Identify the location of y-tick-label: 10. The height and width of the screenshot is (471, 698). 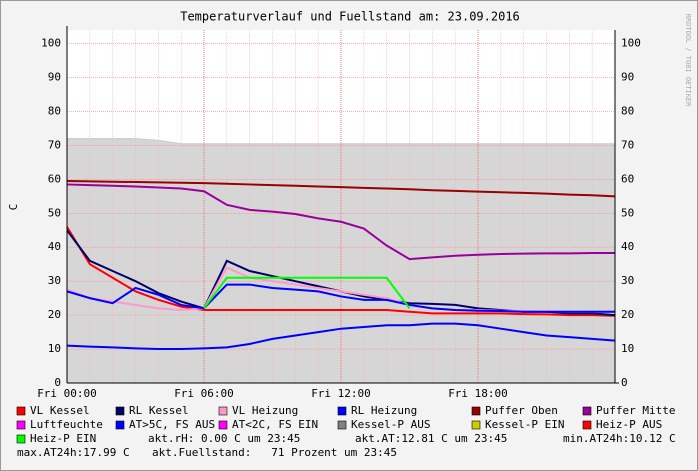
(54, 348).